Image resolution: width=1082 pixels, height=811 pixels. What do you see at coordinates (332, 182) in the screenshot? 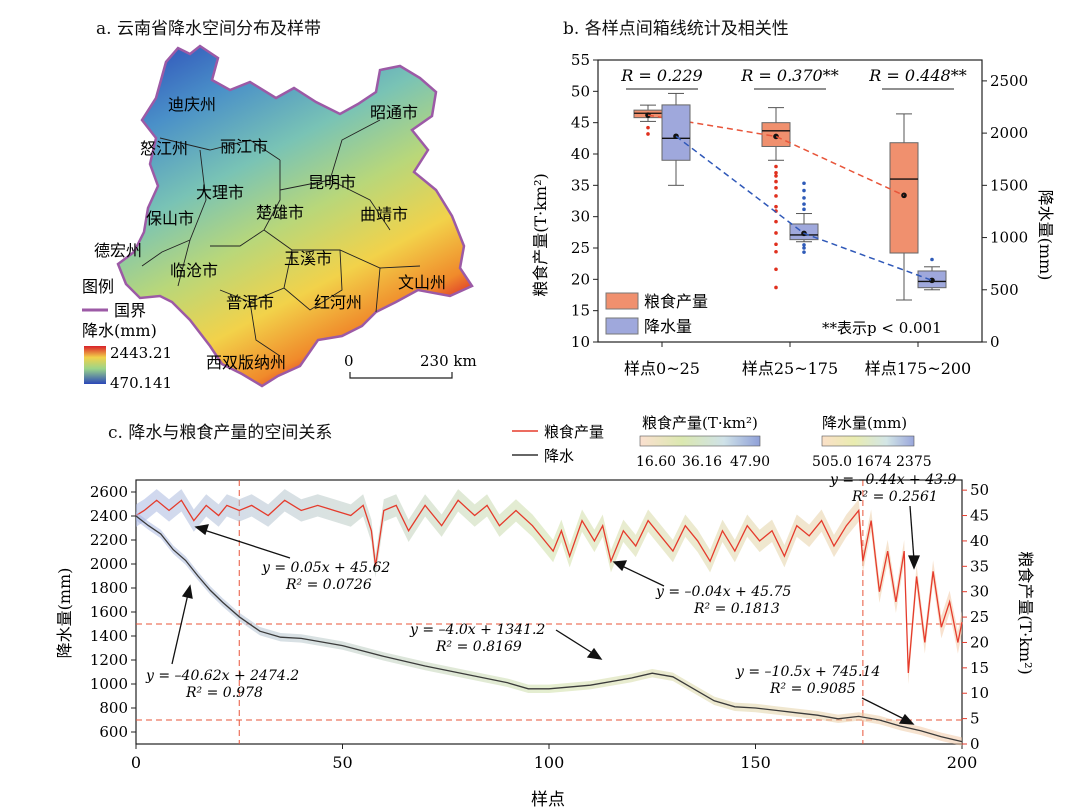
I see `map-label: 昆明市` at bounding box center [332, 182].